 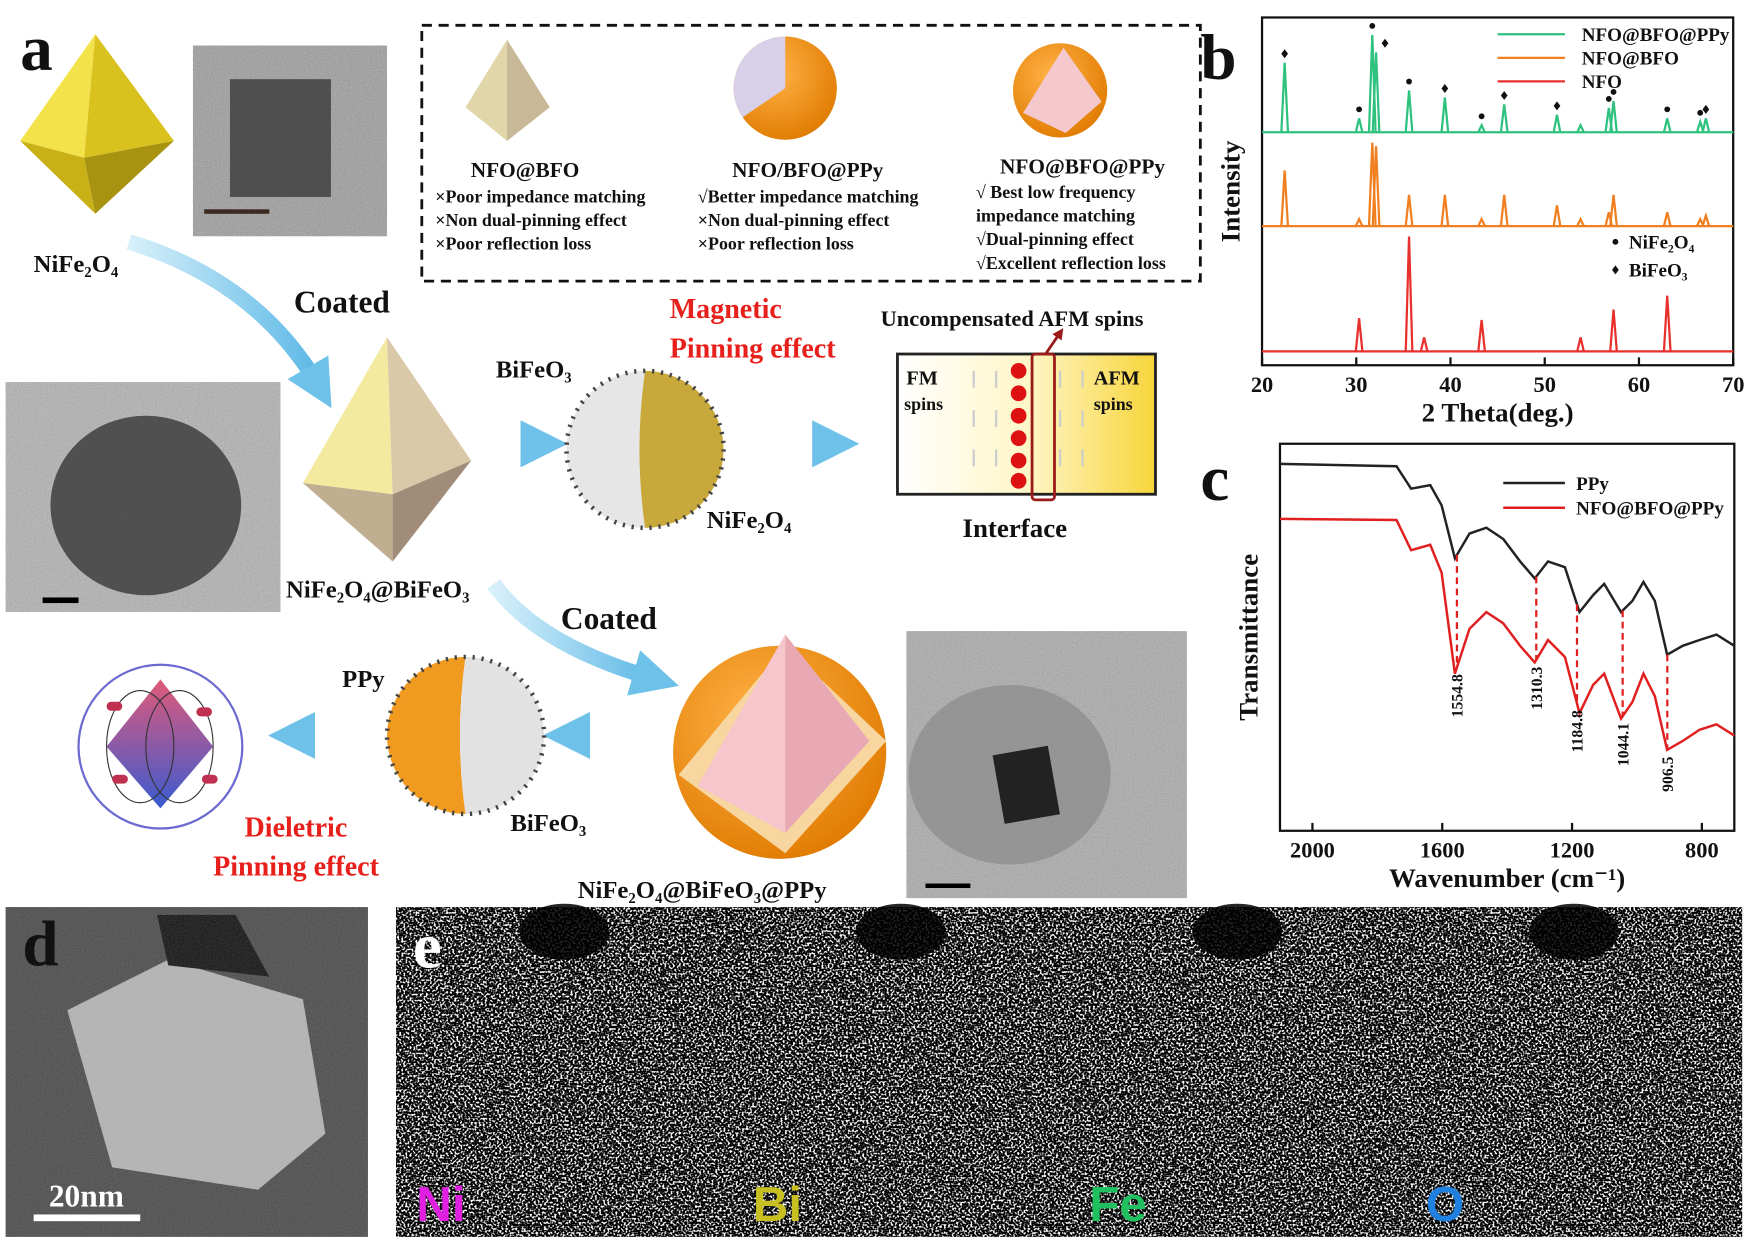 What do you see at coordinates (1071, 263) in the screenshot?
I see `comparison-line: √Excellent reflection loss` at bounding box center [1071, 263].